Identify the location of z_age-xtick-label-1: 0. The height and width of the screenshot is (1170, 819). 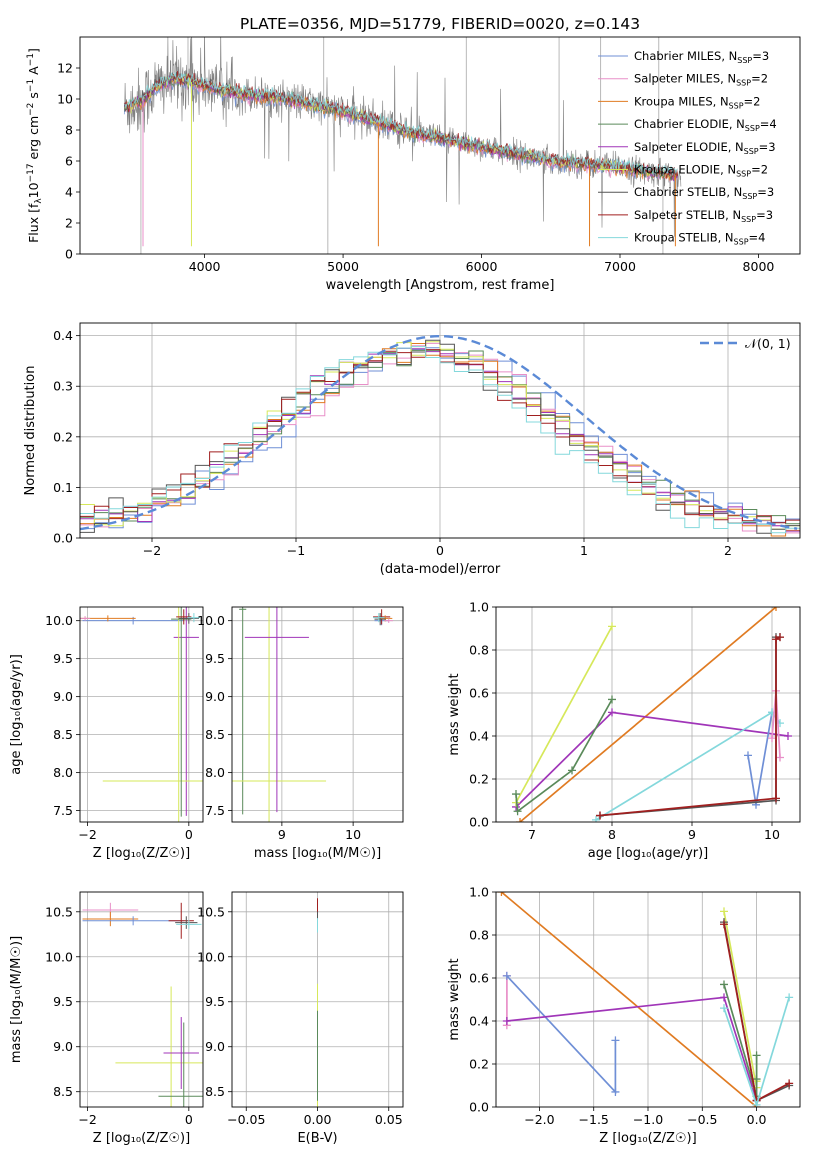
(189, 834).